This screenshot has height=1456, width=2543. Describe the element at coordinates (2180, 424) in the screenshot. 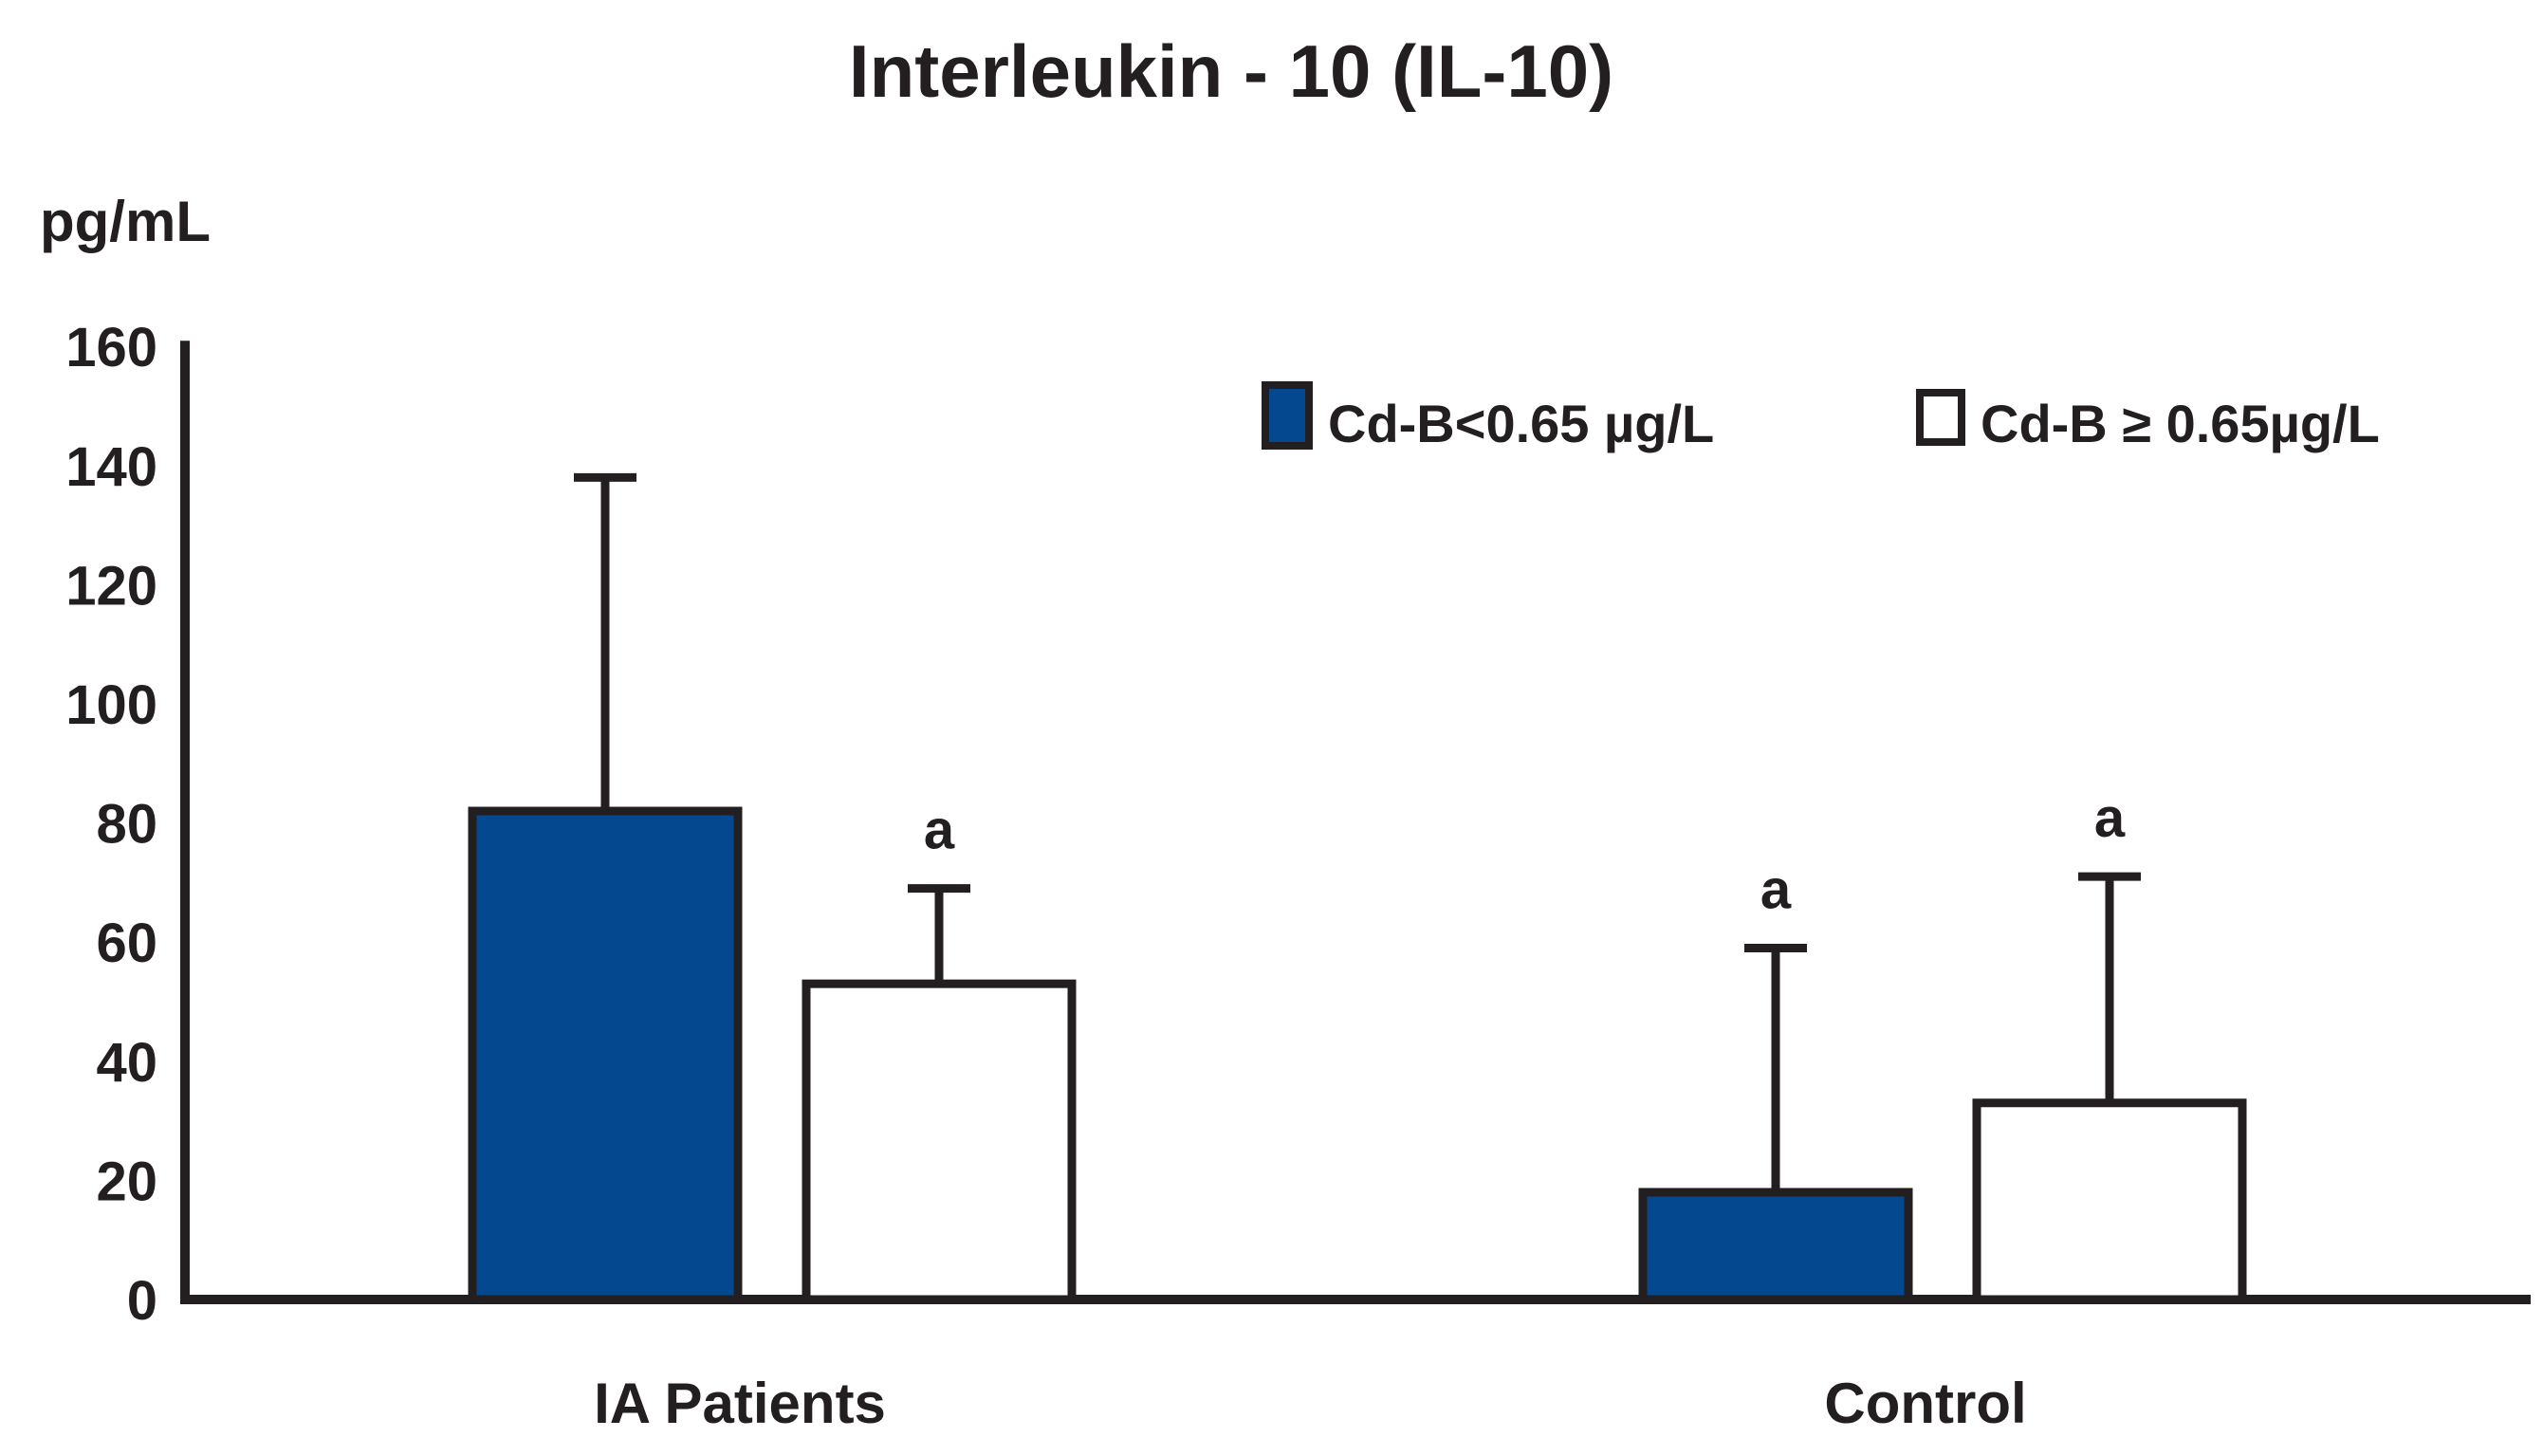

I see `legend-label-cdb-high: Cd-B ≥ 0.65µg/L` at that location.